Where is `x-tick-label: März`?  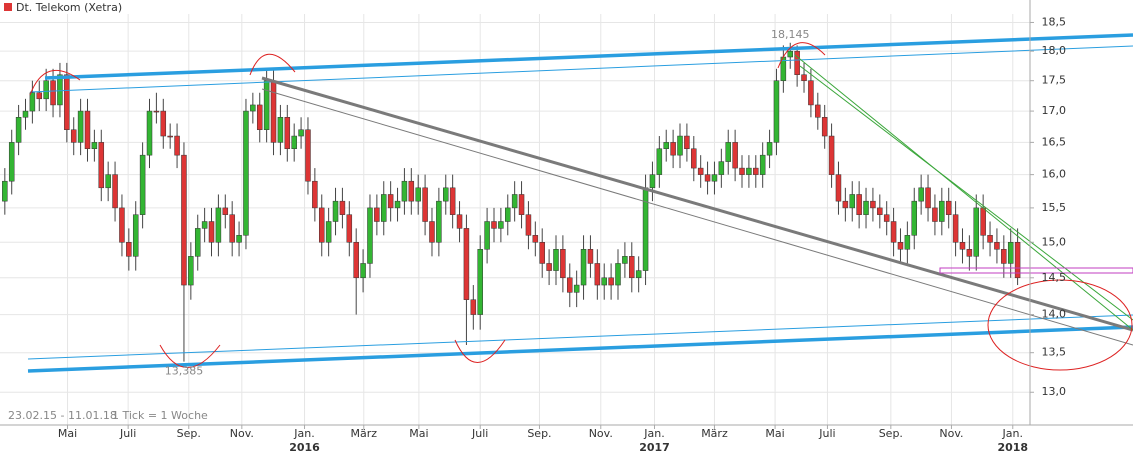 x-tick-label: März is located at coordinates (364, 433).